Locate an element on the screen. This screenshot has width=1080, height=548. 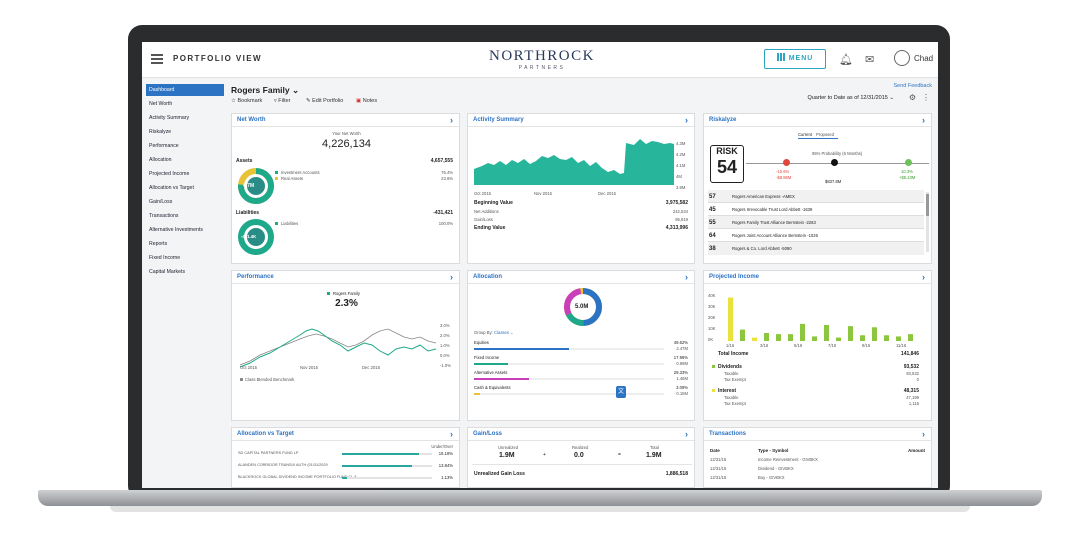
filter-button: ▿ Filter is located at coordinates (282, 101).